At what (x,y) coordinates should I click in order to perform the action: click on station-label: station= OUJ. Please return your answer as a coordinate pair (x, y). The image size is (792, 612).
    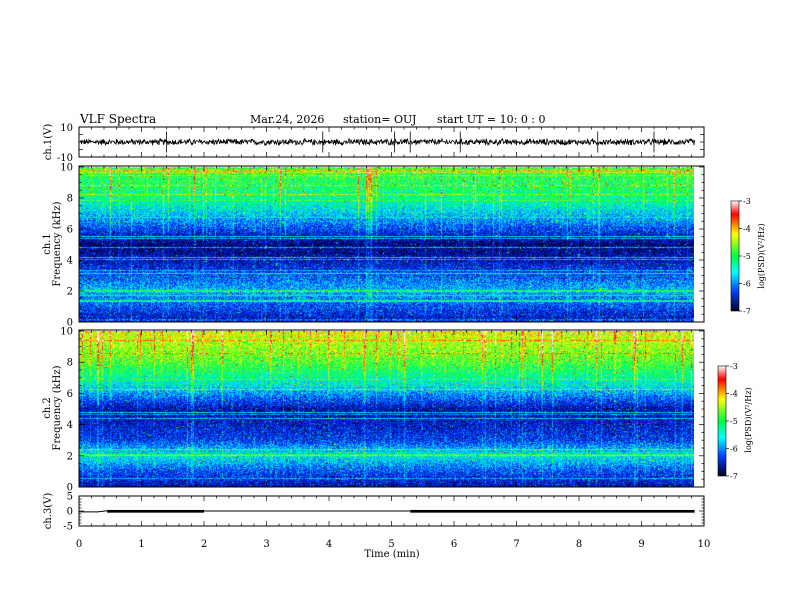
    Looking at the image, I should click on (379, 119).